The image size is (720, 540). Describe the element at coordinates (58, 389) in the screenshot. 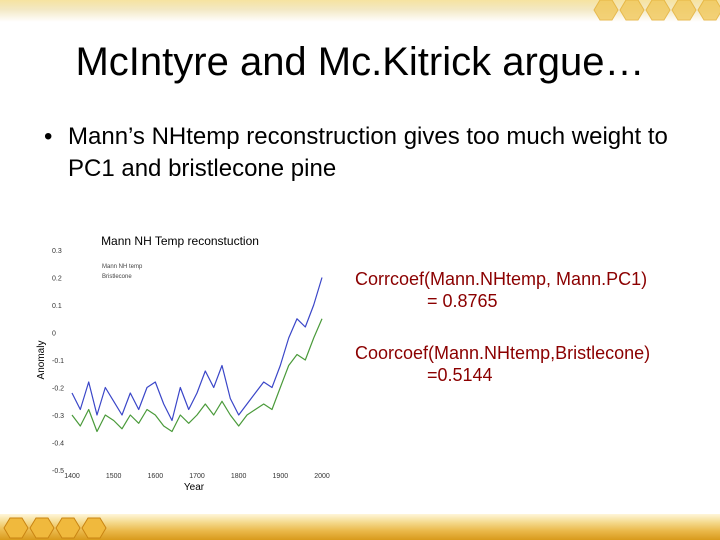

I see `y-tick-label: -0.2` at that location.